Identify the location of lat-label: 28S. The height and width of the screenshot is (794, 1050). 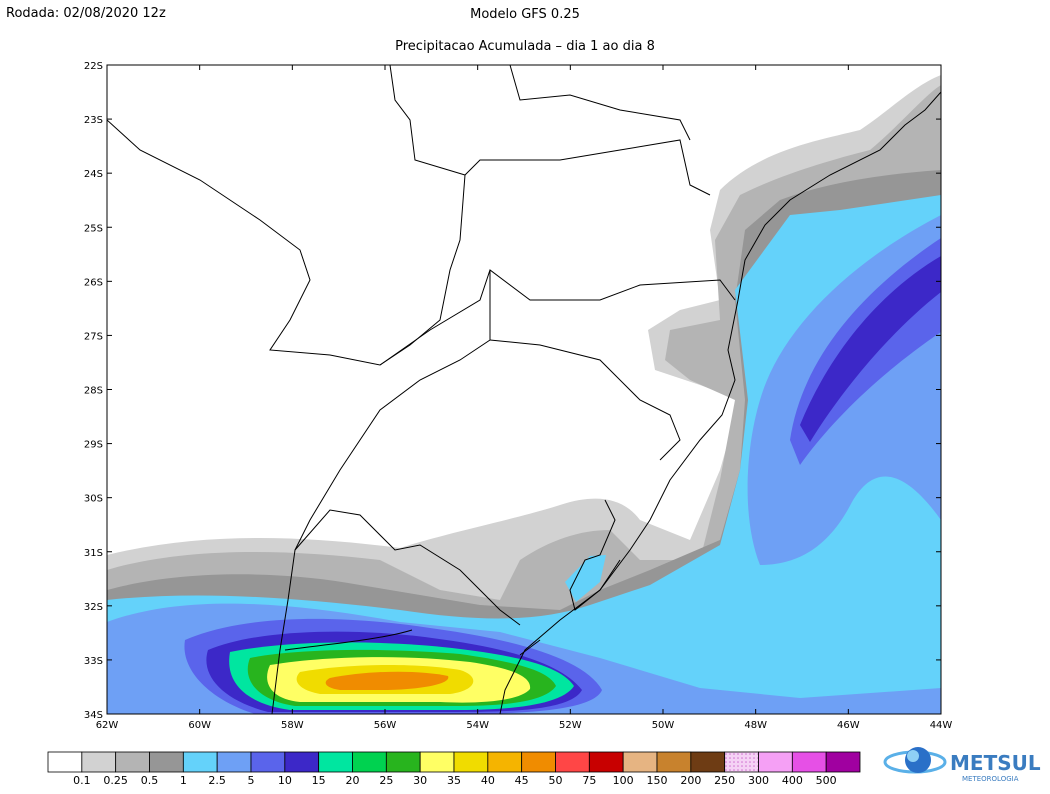
(93, 391).